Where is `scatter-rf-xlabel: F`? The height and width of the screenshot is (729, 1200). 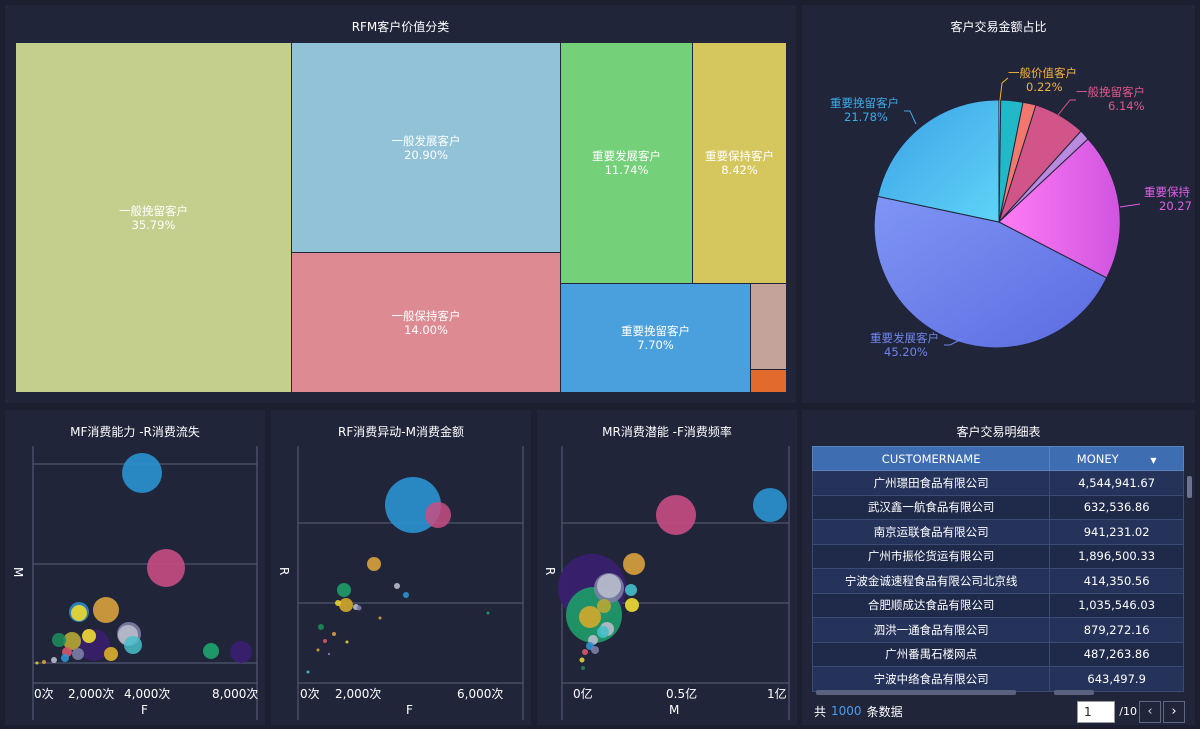
scatter-rf-xlabel: F is located at coordinates (409, 710).